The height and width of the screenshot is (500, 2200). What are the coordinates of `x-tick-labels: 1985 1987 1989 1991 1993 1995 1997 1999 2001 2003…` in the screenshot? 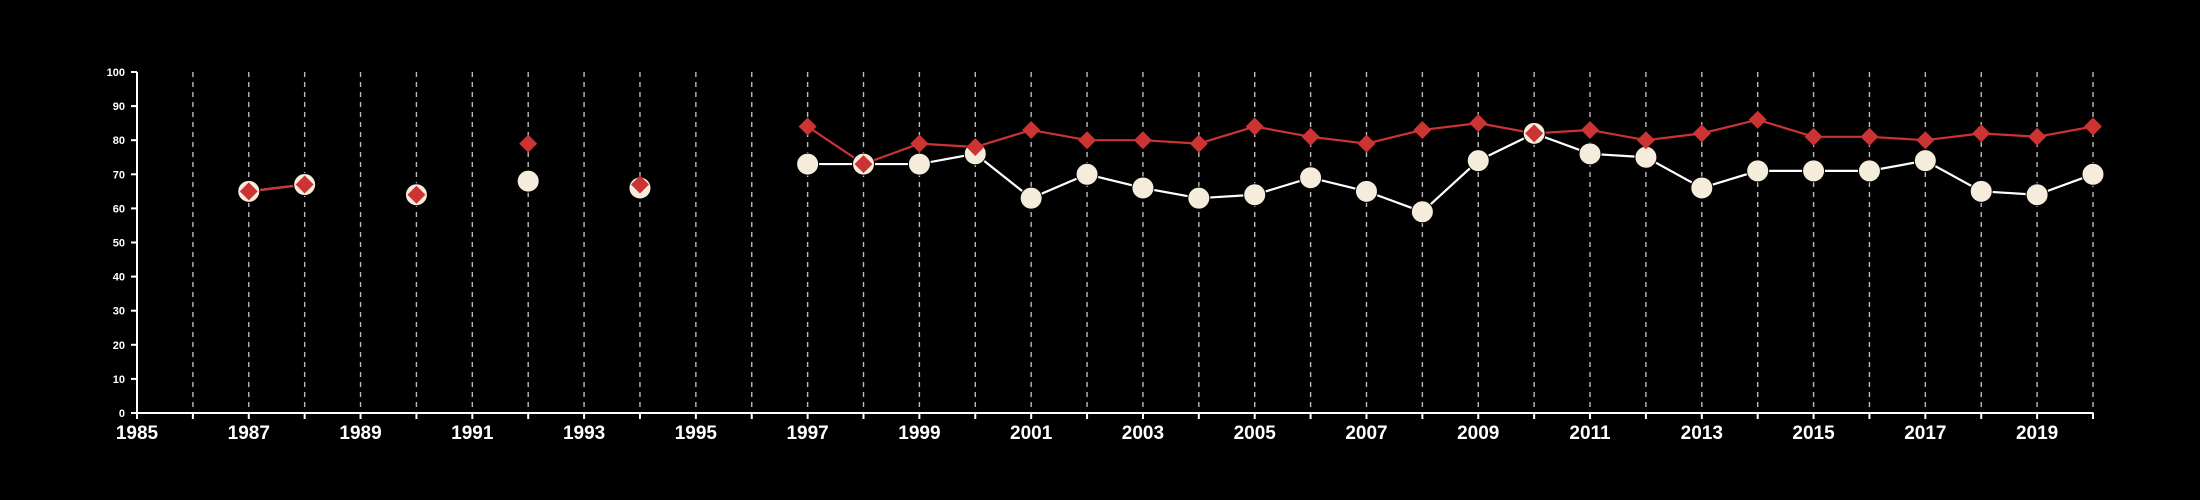 It's located at (1087, 433).